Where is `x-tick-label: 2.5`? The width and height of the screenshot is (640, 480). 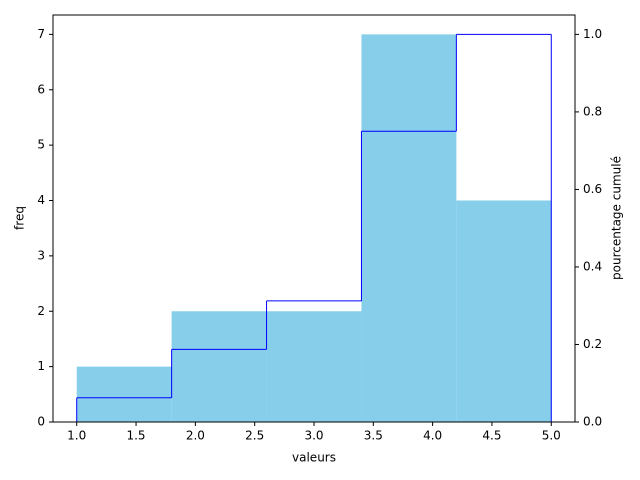
x-tick-label: 2.5 is located at coordinates (254, 436).